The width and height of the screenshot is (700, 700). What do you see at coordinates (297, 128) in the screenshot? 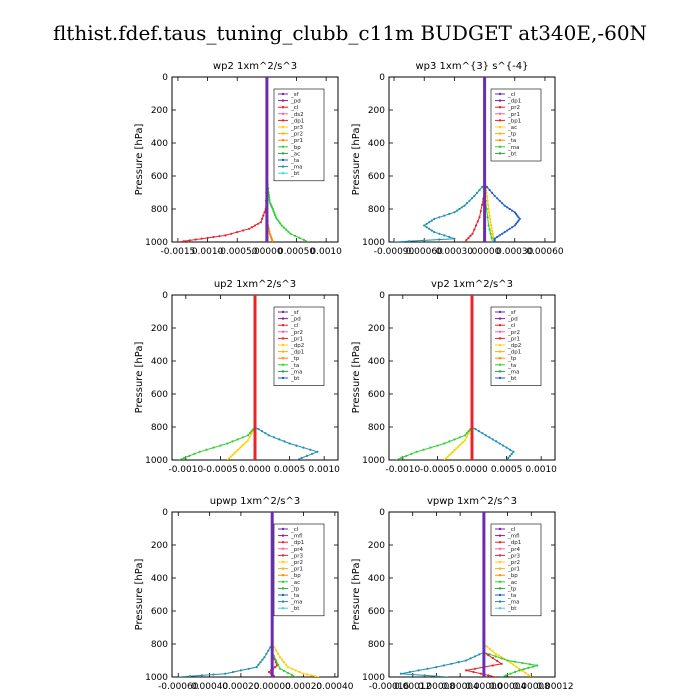
I see `legend-entry: _pr3` at bounding box center [297, 128].